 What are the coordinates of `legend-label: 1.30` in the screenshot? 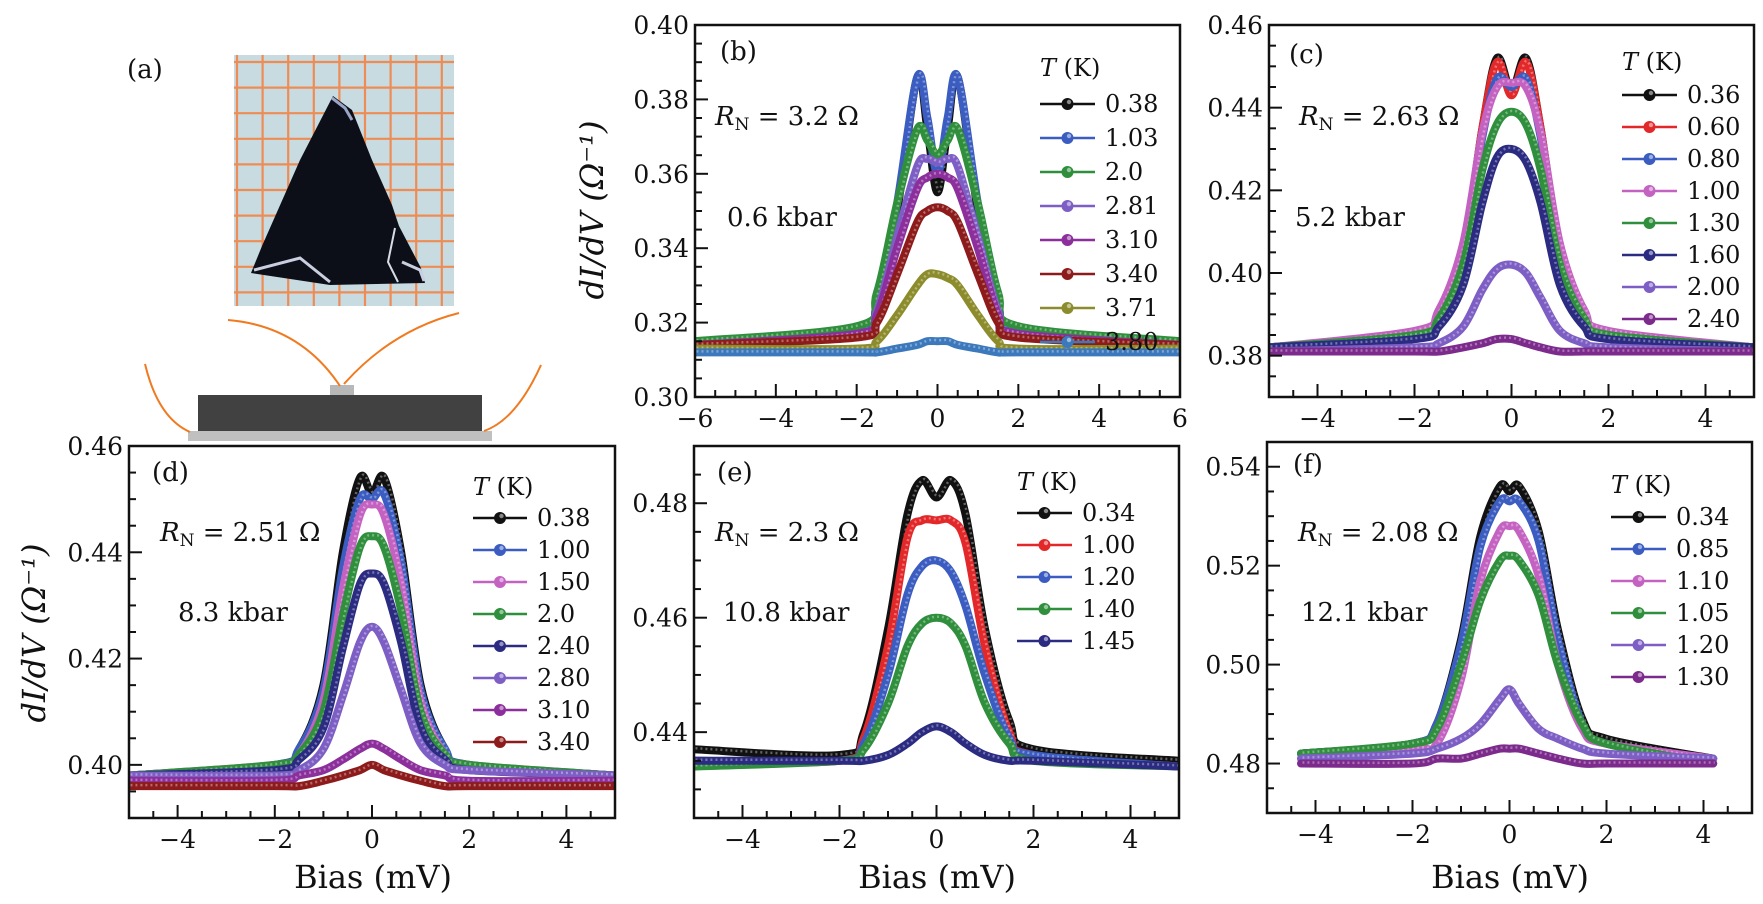 It's located at (1713, 223).